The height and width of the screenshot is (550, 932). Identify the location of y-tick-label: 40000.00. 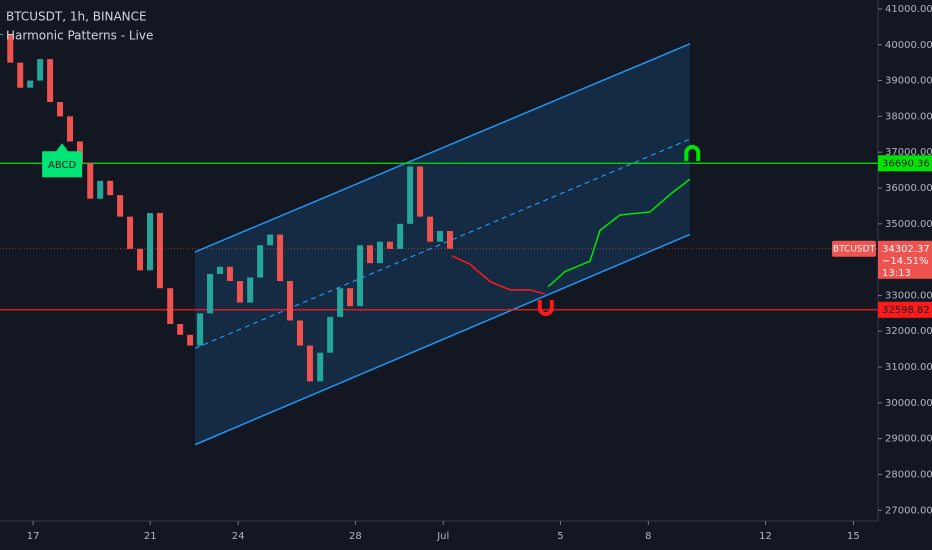
(908, 45).